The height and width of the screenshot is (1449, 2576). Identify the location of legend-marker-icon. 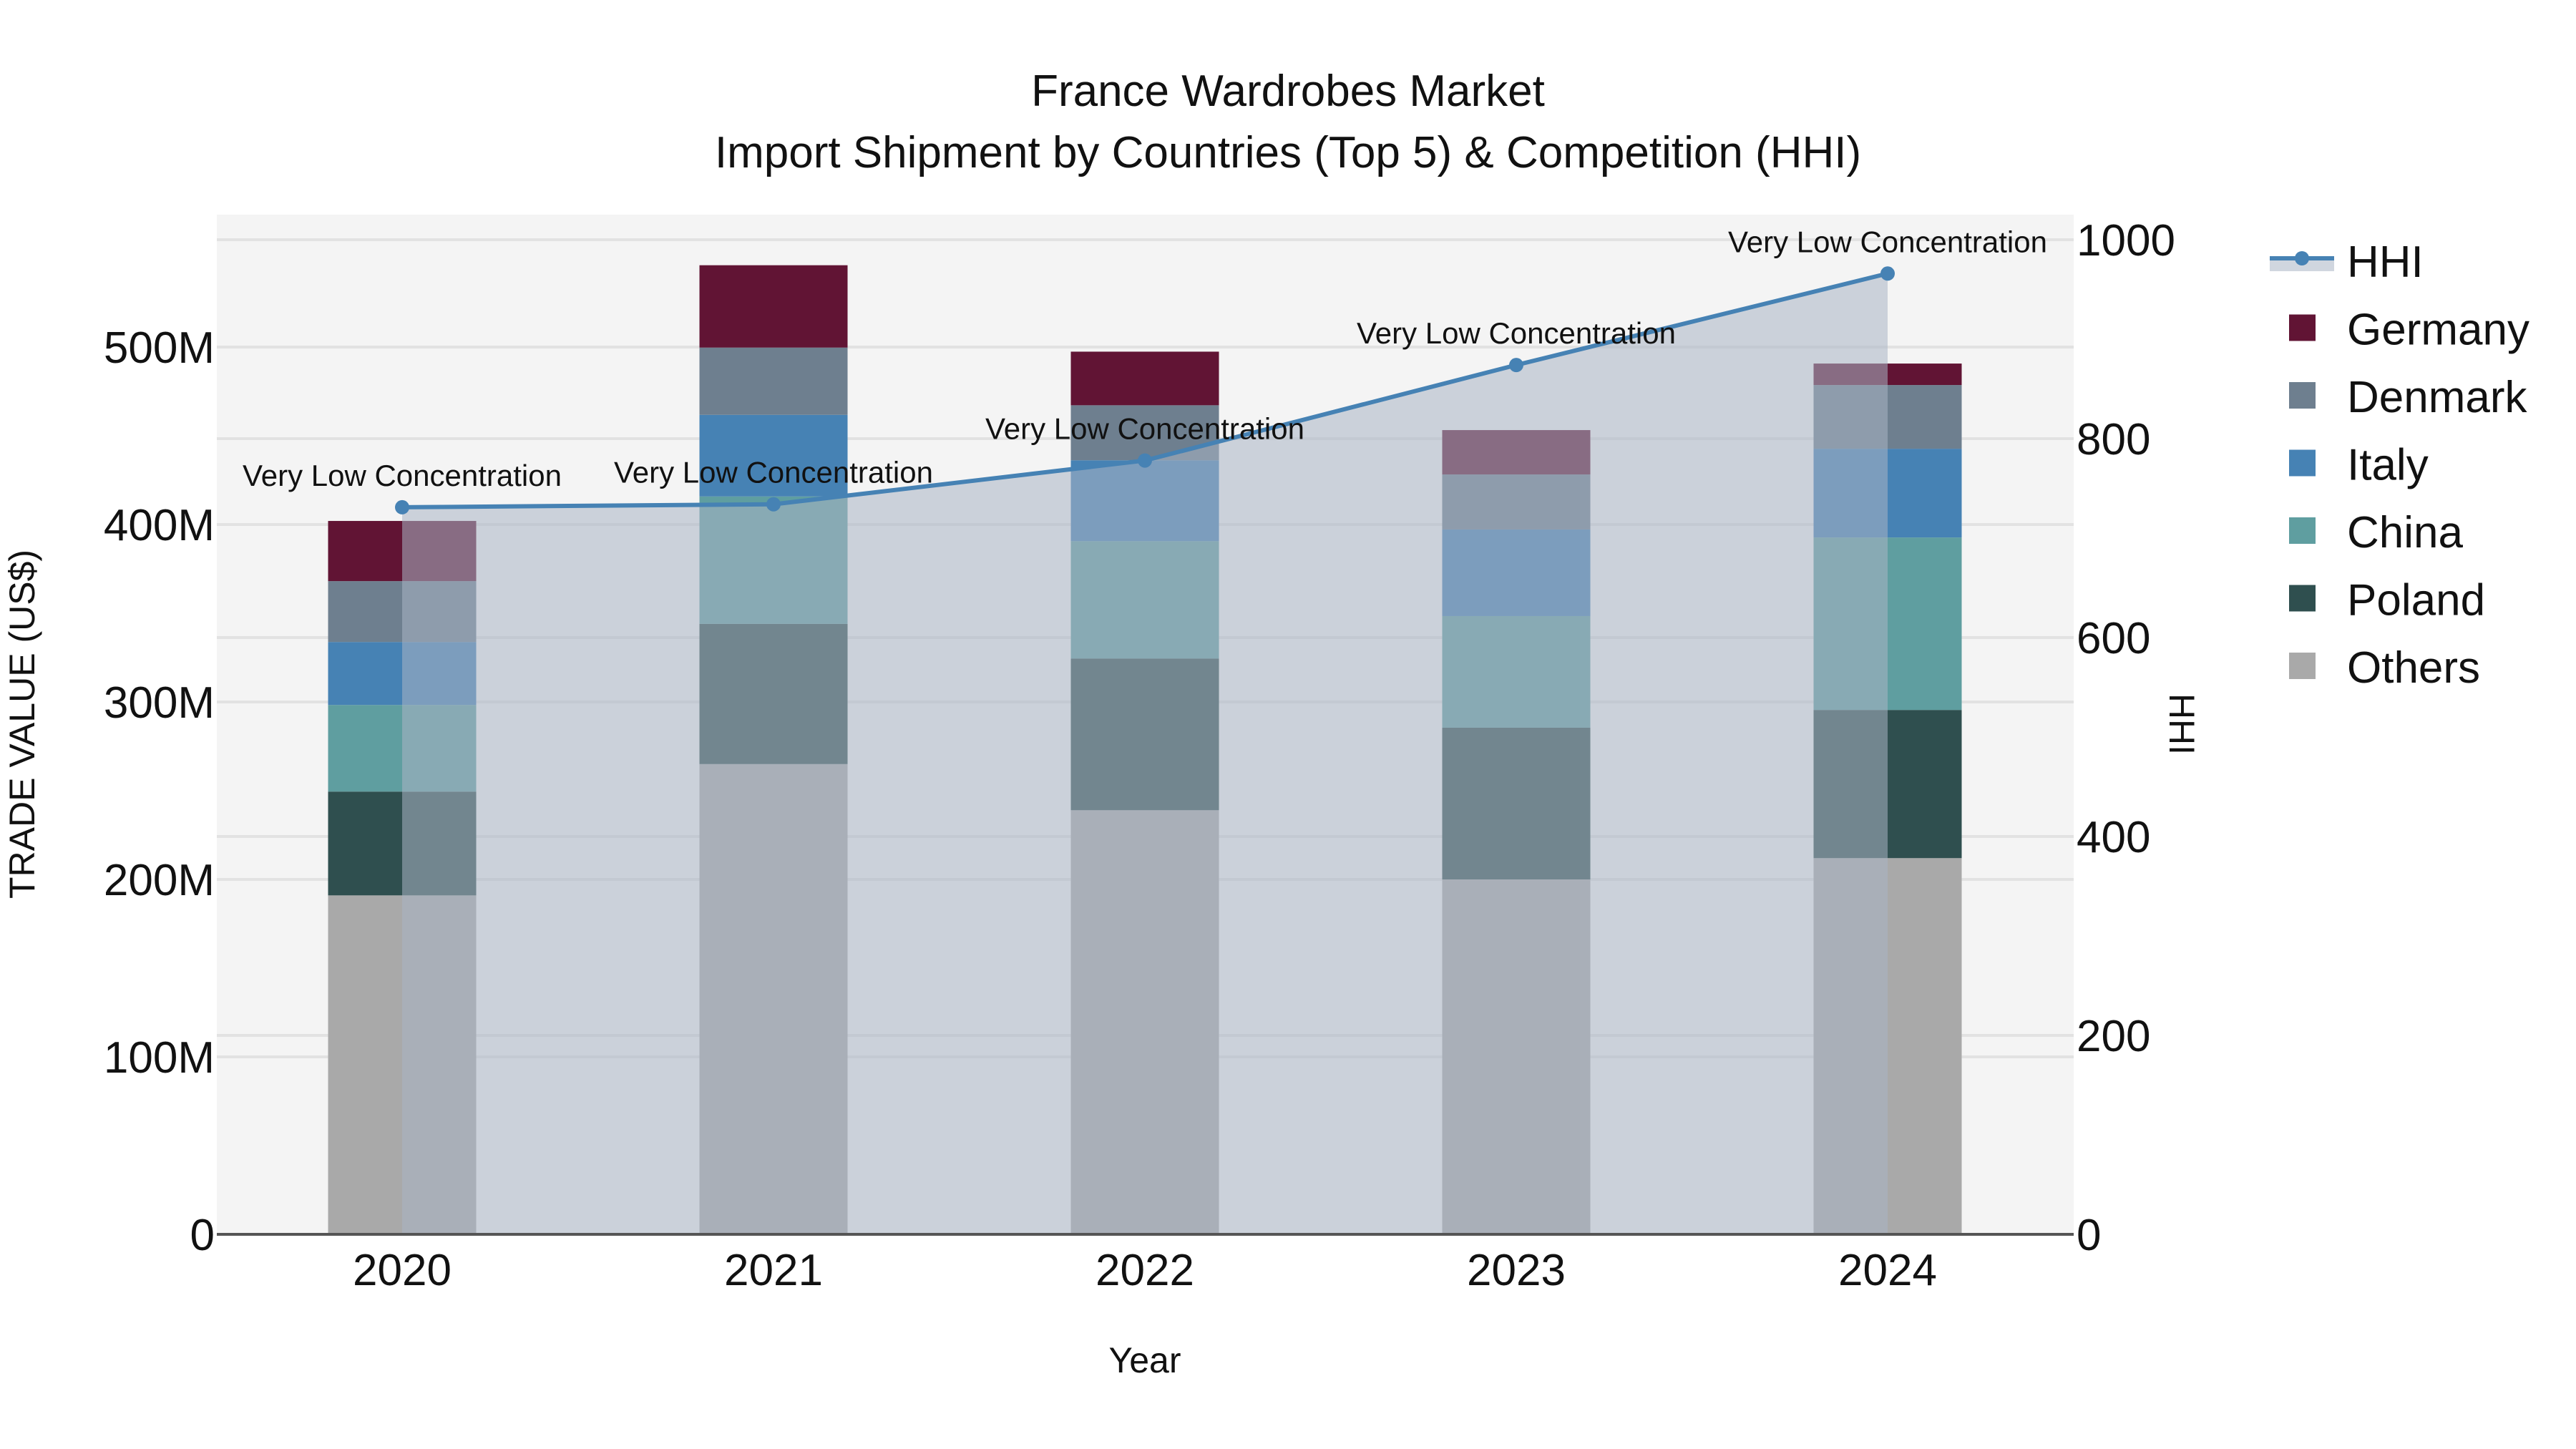
(2302, 258).